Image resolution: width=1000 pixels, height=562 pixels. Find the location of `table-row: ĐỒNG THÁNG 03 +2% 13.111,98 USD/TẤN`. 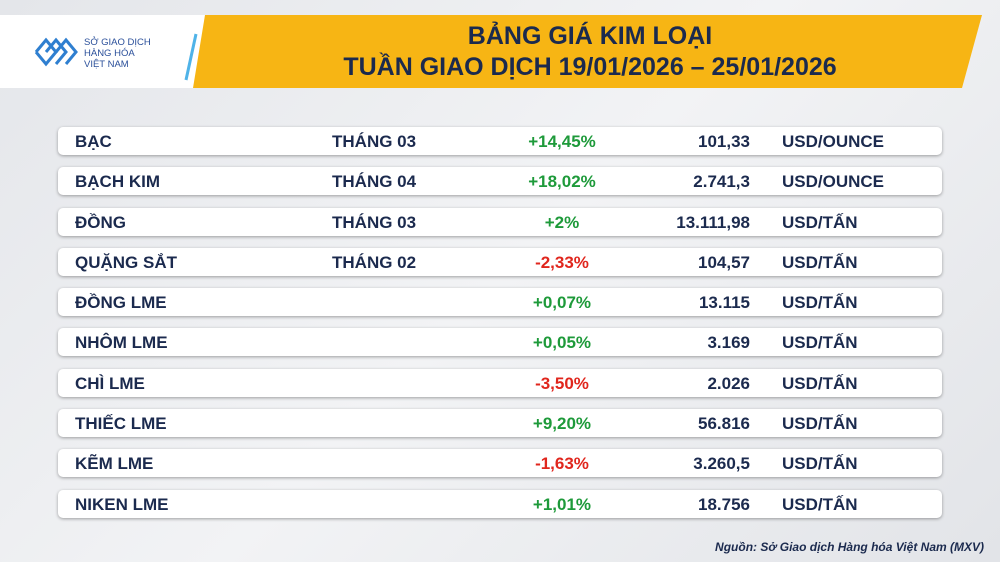

table-row: ĐỒNG THÁNG 03 +2% 13.111,98 USD/TẤN is located at coordinates (500, 221).